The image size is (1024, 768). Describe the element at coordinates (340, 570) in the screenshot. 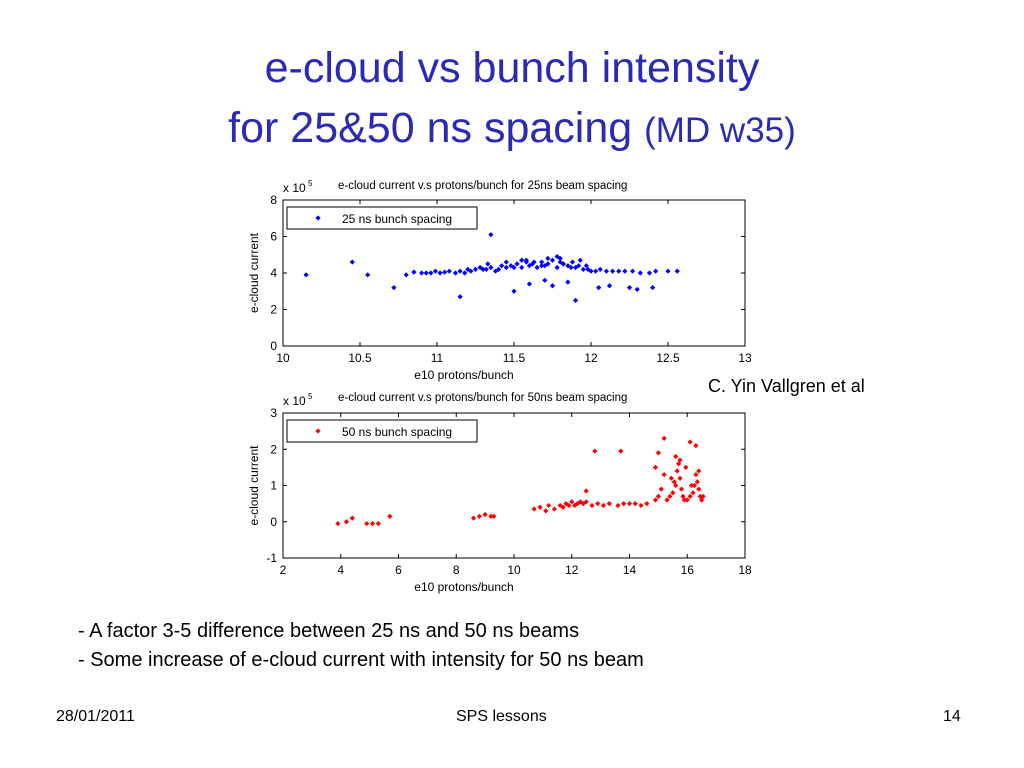

I see `x-tick-label: 4` at that location.